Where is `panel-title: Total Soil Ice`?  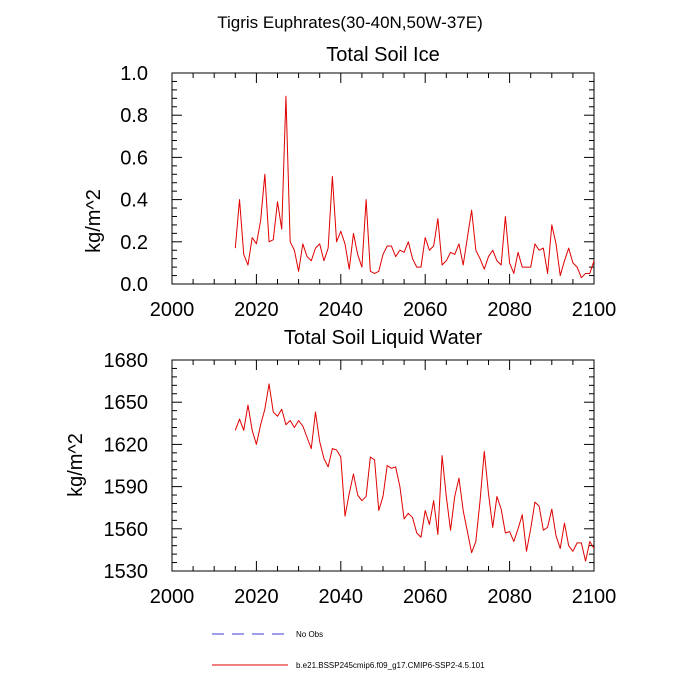 panel-title: Total Soil Ice is located at coordinates (382, 55).